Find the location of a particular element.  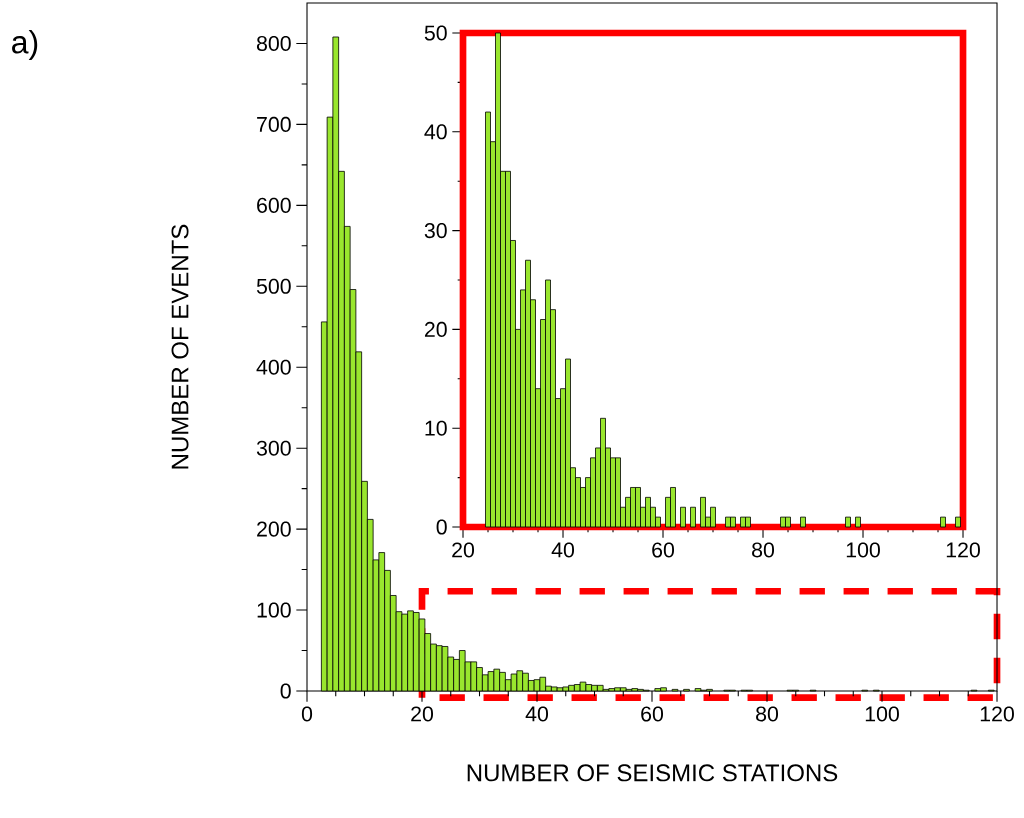

y-tick-label: 100 is located at coordinates (274, 610).